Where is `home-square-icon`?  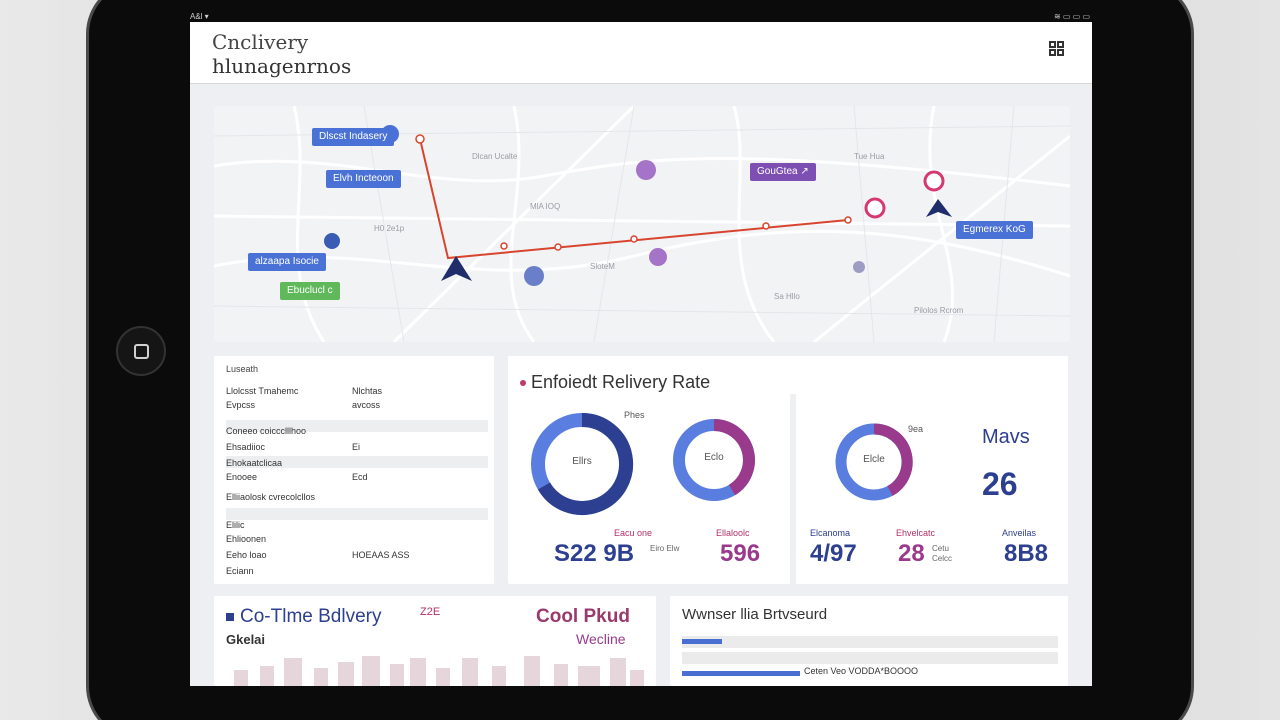 home-square-icon is located at coordinates (141, 351).